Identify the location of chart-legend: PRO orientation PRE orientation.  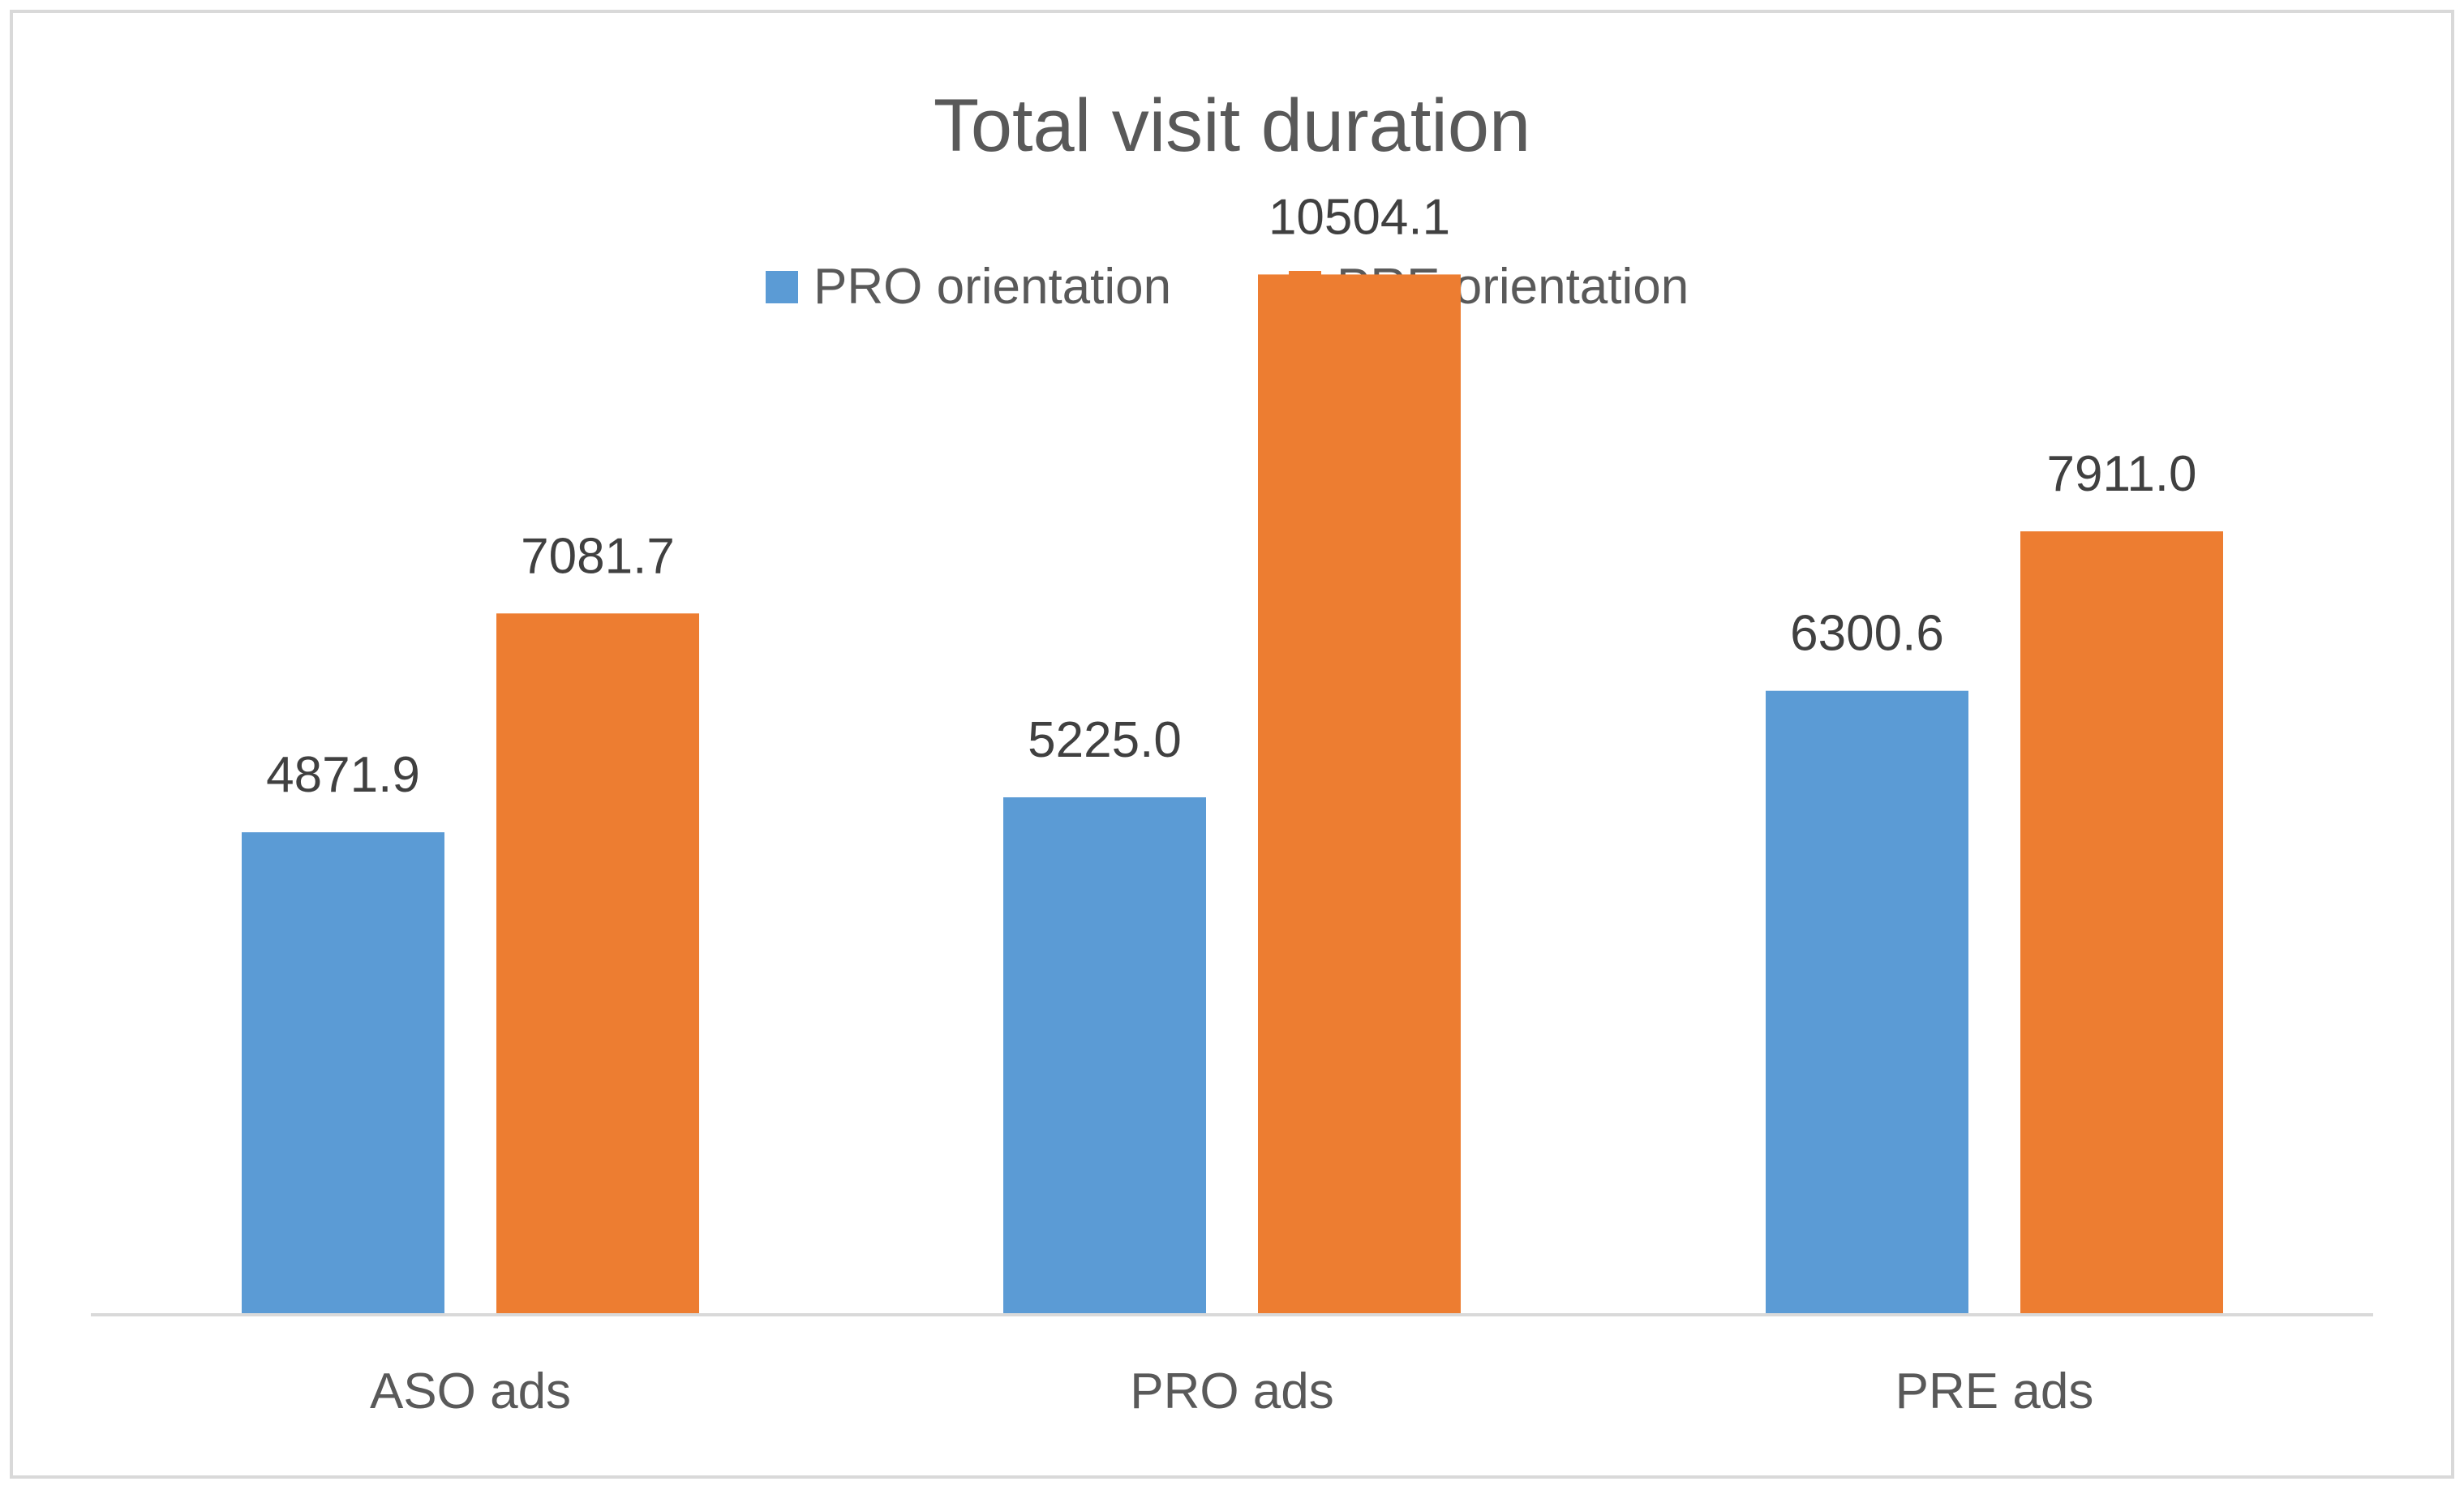
(1227, 287).